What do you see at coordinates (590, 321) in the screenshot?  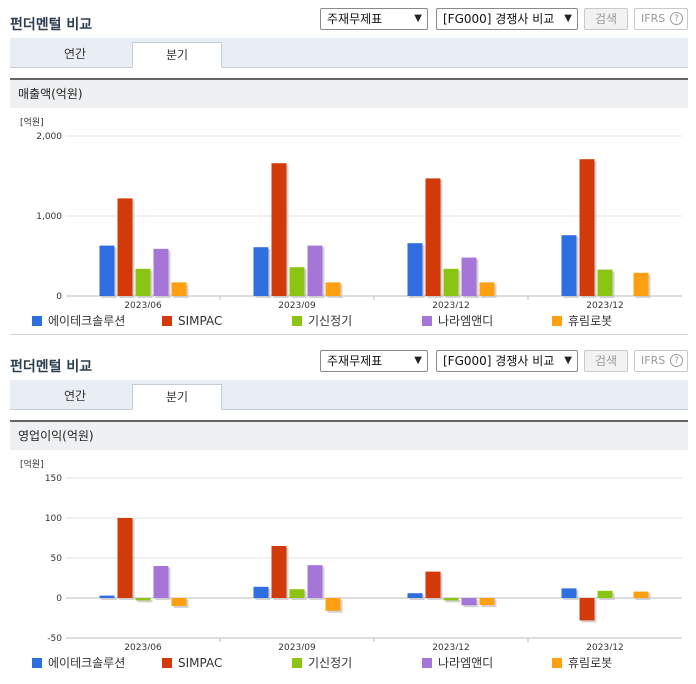 I see `legend-label: 휴림로봇` at bounding box center [590, 321].